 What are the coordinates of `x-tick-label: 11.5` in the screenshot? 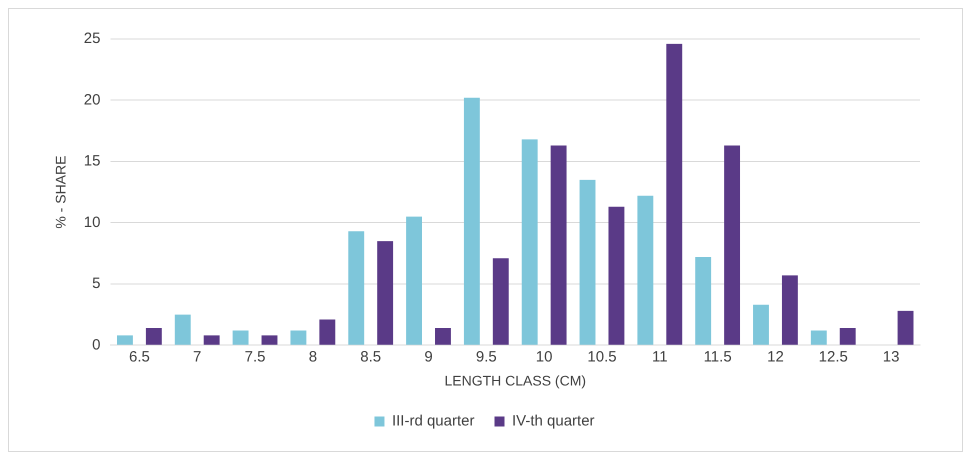 It's located at (718, 357).